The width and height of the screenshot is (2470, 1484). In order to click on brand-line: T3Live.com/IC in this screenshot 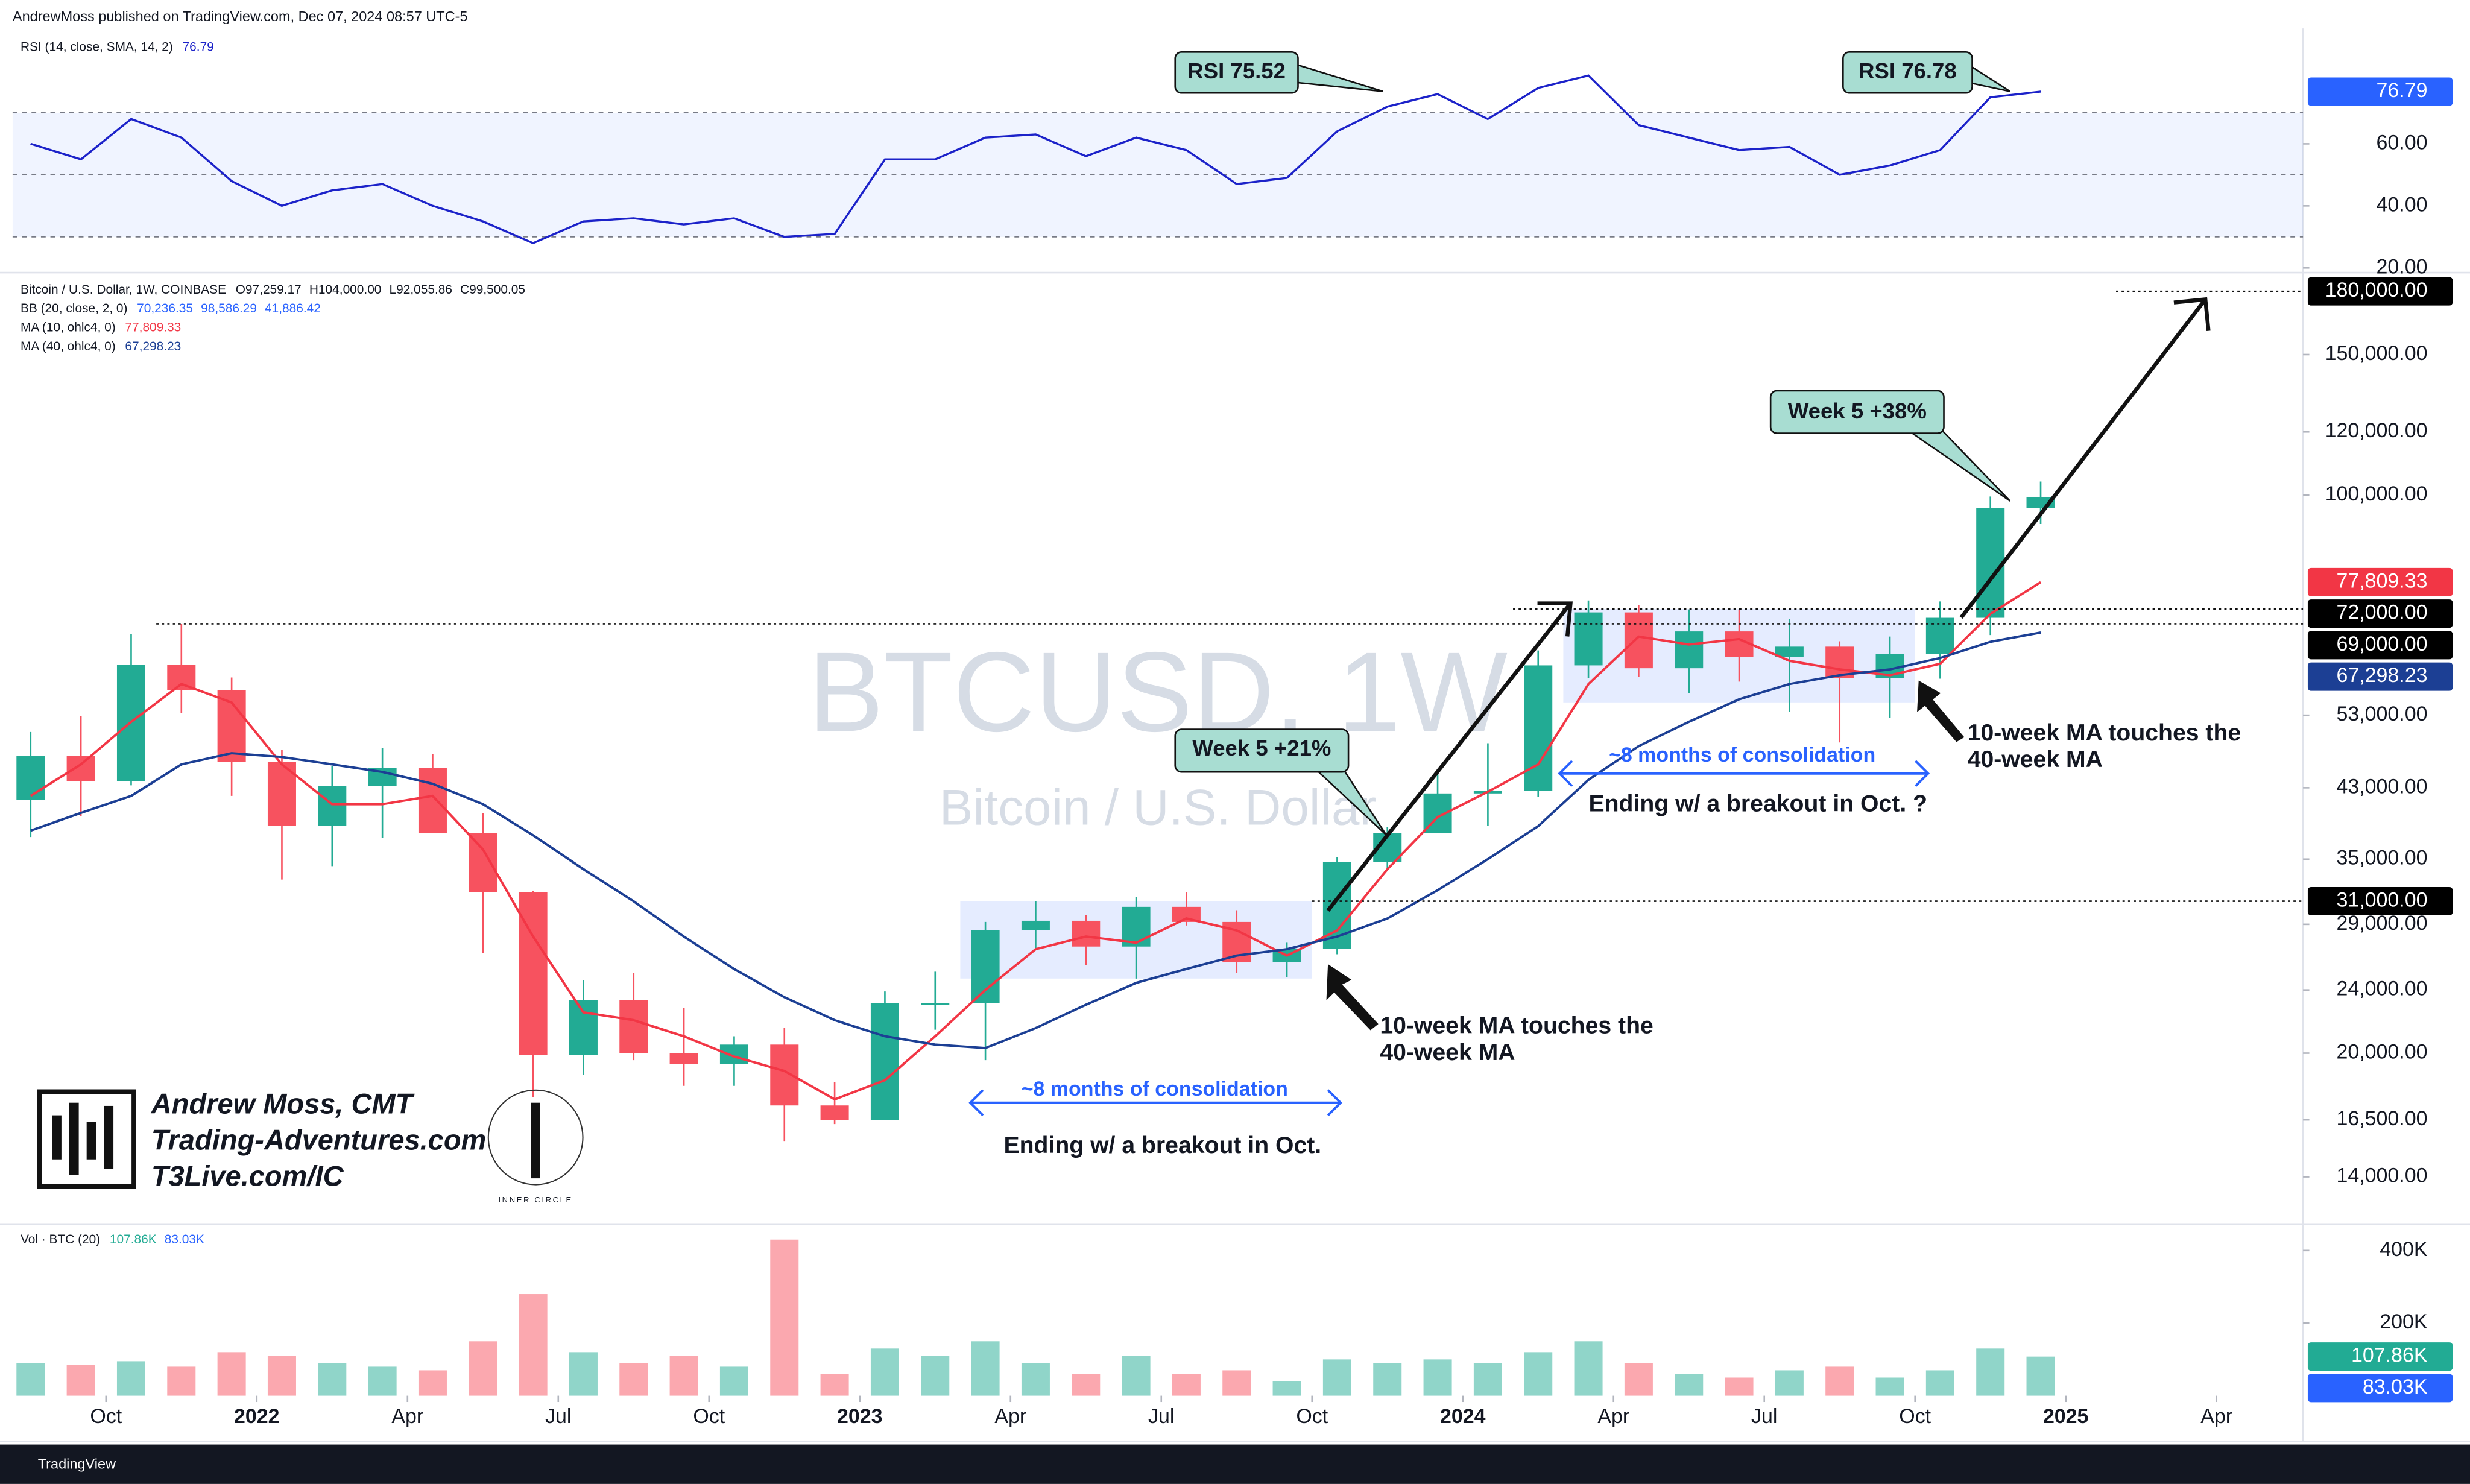, I will do `click(247, 1176)`.